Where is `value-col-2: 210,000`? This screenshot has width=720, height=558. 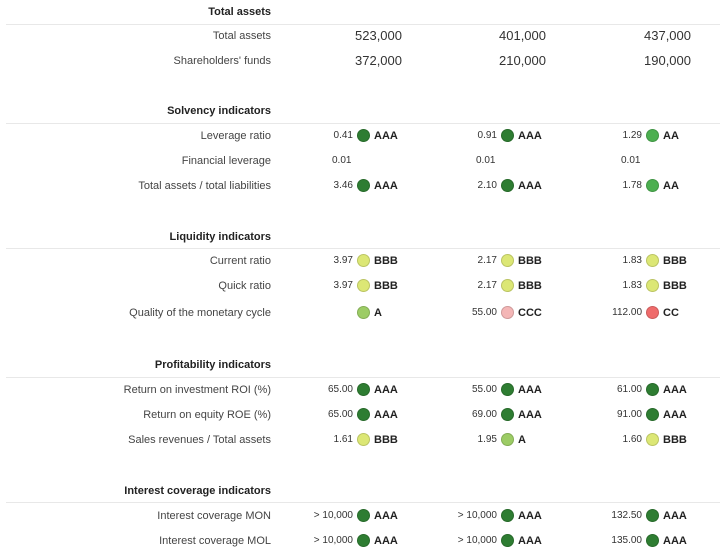
value-col-2: 210,000 is located at coordinates (522, 60).